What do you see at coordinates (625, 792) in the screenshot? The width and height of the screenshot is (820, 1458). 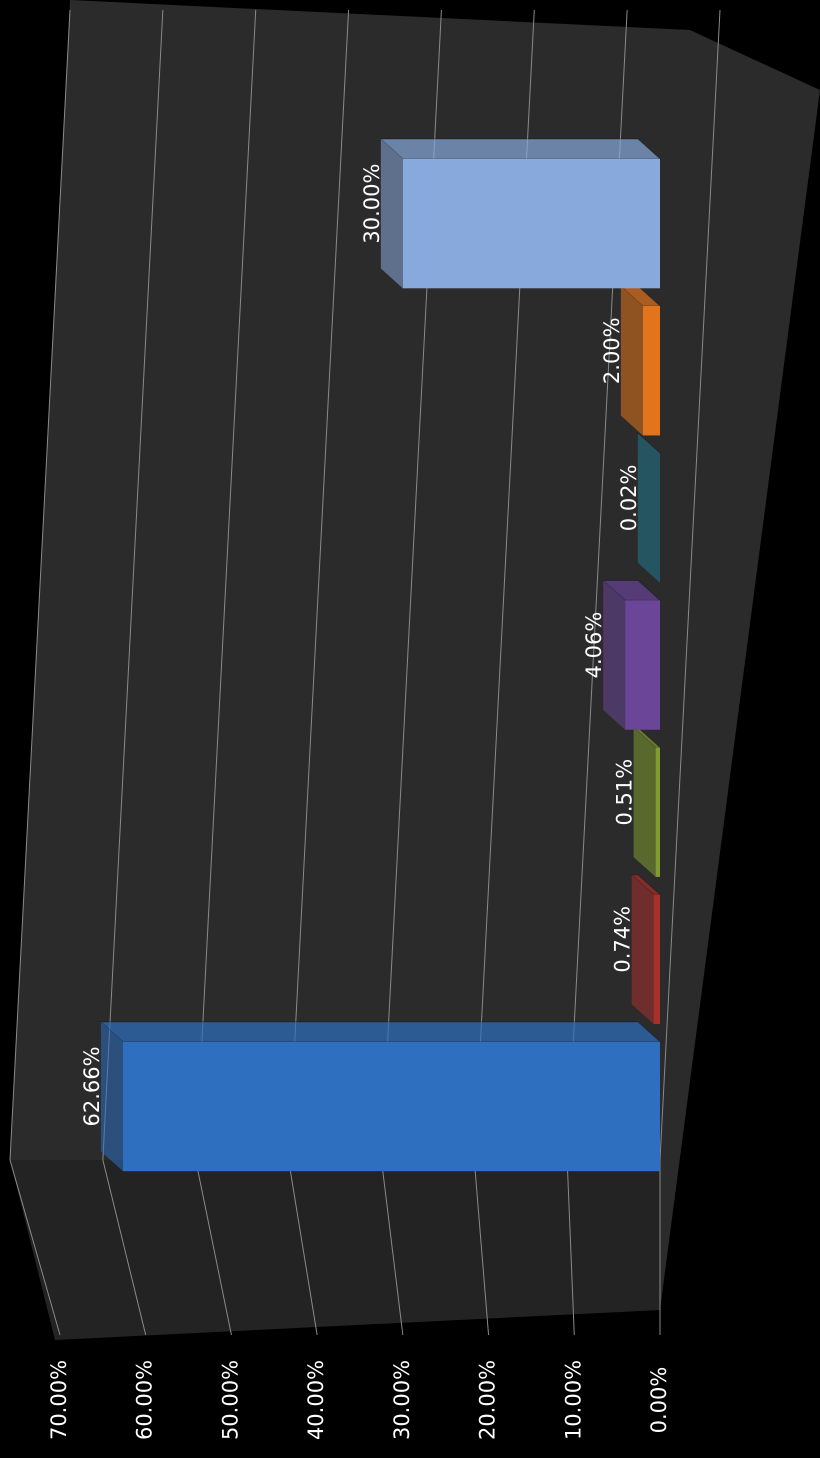 I see `data-label: 0.51%` at bounding box center [625, 792].